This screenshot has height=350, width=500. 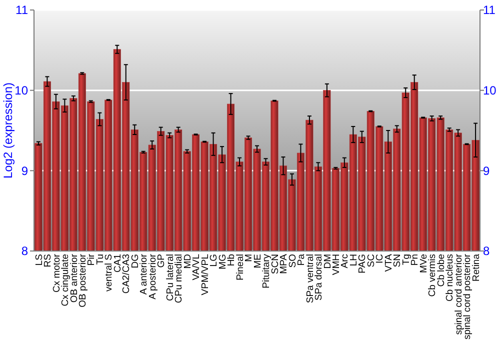 What do you see at coordinates (336, 265) in the screenshot?
I see `x-tick-label: VMH` at bounding box center [336, 265].